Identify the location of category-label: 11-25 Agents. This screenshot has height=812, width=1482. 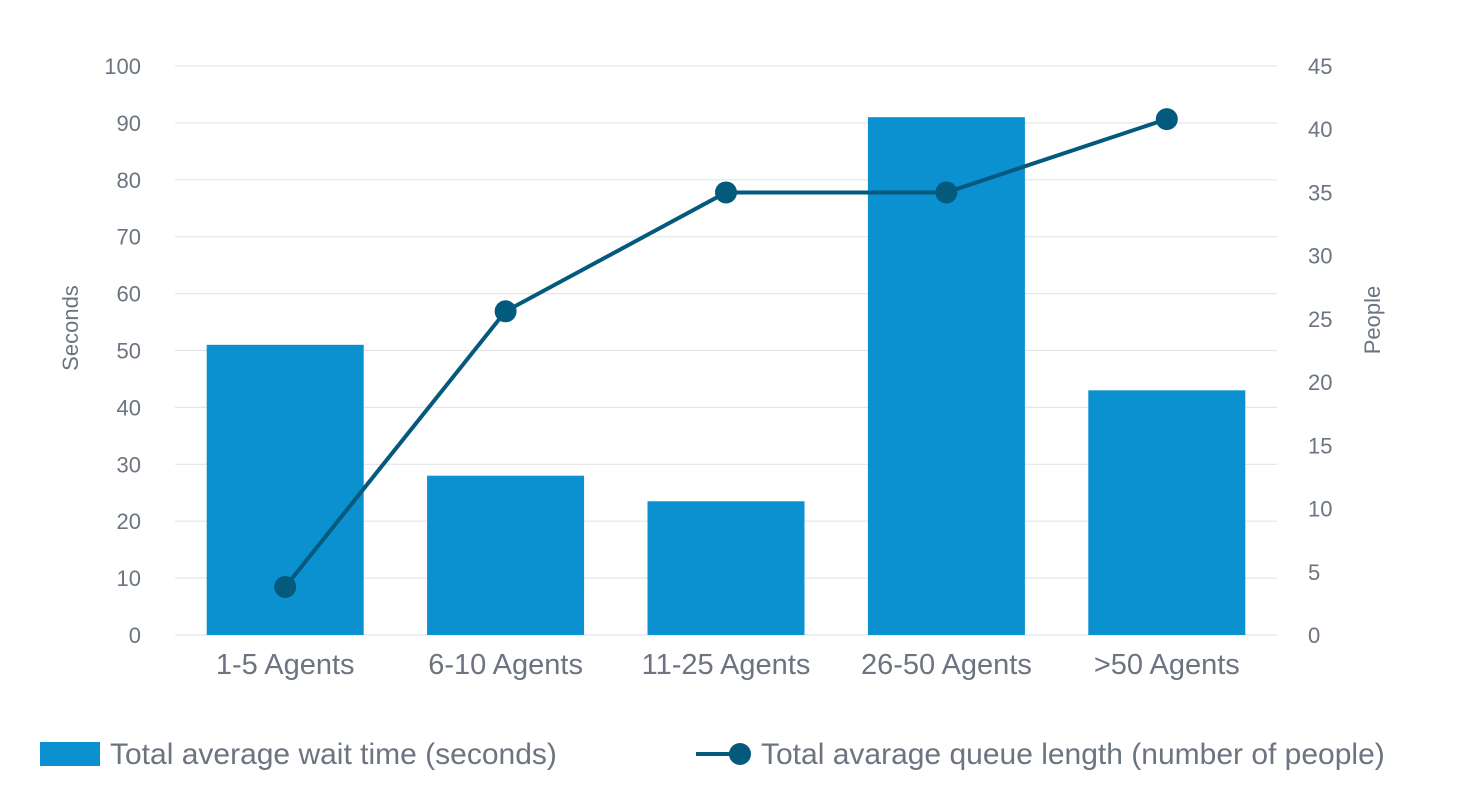
(726, 665).